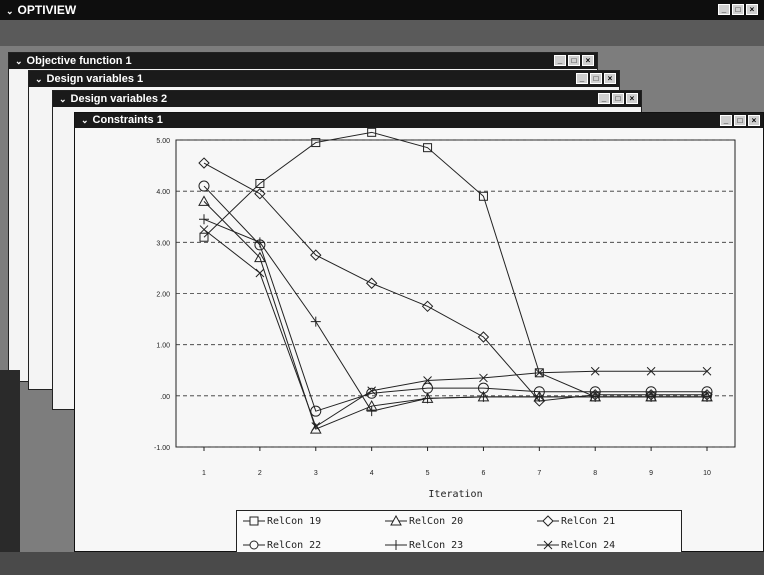  What do you see at coordinates (595, 473) in the screenshot?
I see `x-tick-label: 8` at bounding box center [595, 473].